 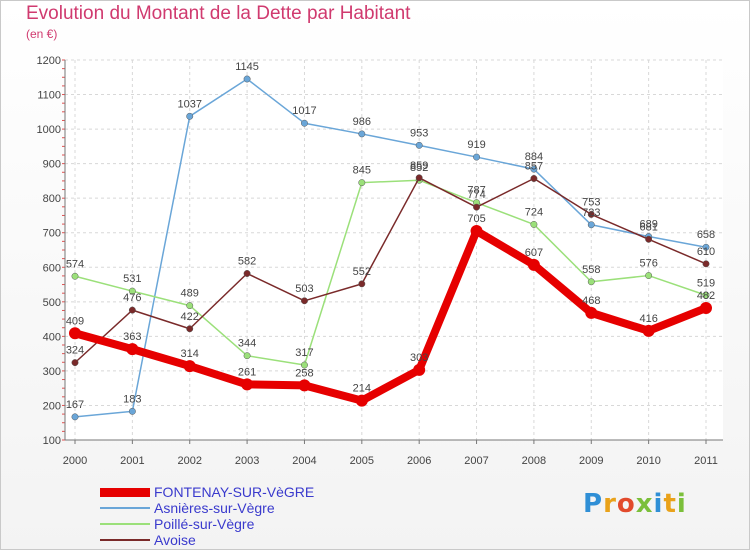 What do you see at coordinates (75, 321) in the screenshot?
I see `data-label-0: 409` at bounding box center [75, 321].